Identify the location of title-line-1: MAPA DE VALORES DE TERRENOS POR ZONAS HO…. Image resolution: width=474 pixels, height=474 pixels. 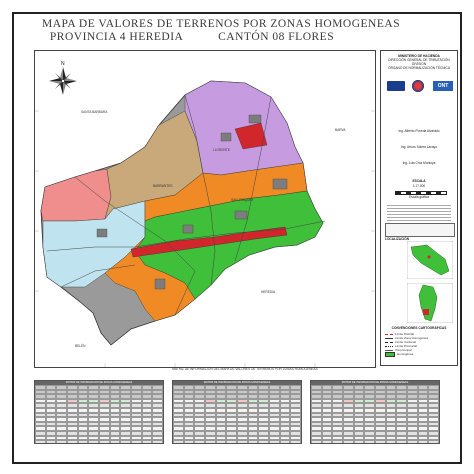
(221, 24).